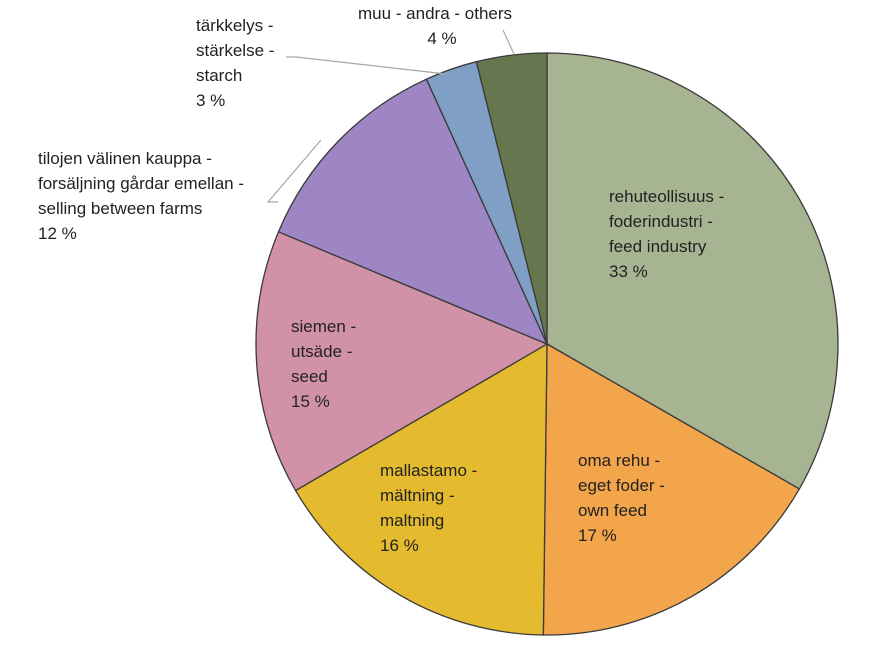 This screenshot has width=880, height=645. Describe the element at coordinates (235, 63) in the screenshot. I see `slice-label-5: tärkkelys - stärkelse - starch 3 %` at that location.